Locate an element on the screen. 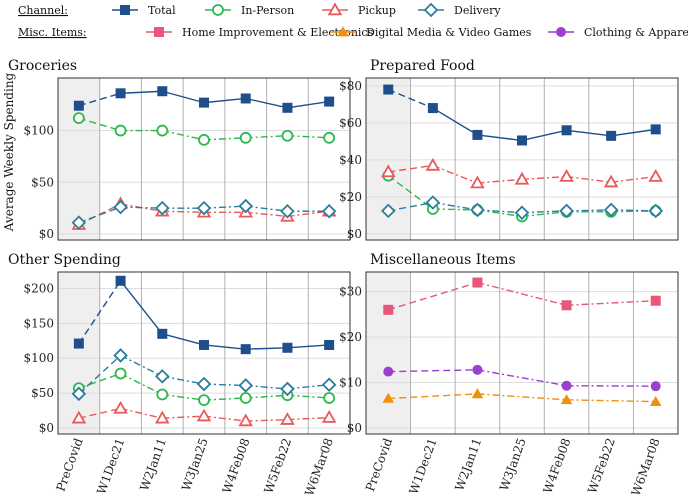  y-tick-label: $50 is located at coordinates (42, 393).